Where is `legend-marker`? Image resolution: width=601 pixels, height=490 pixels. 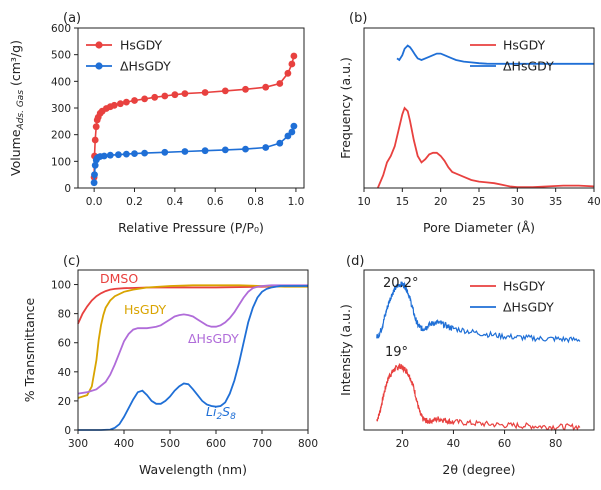
legend-marker is located at coordinates (99, 66).